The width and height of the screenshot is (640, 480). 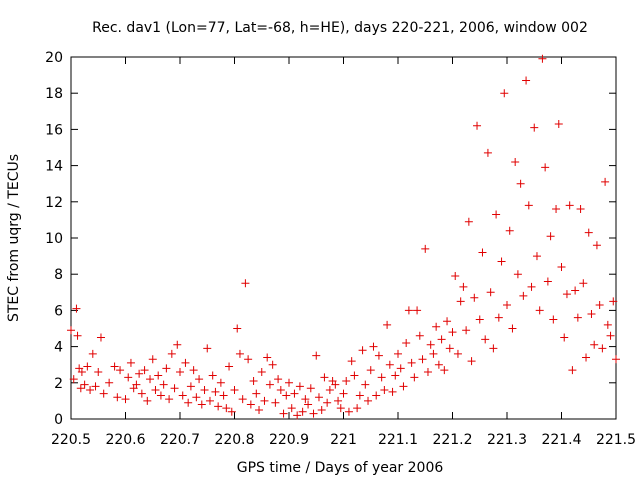 I want to click on x-tick-label: 220.9, so click(x=289, y=440).